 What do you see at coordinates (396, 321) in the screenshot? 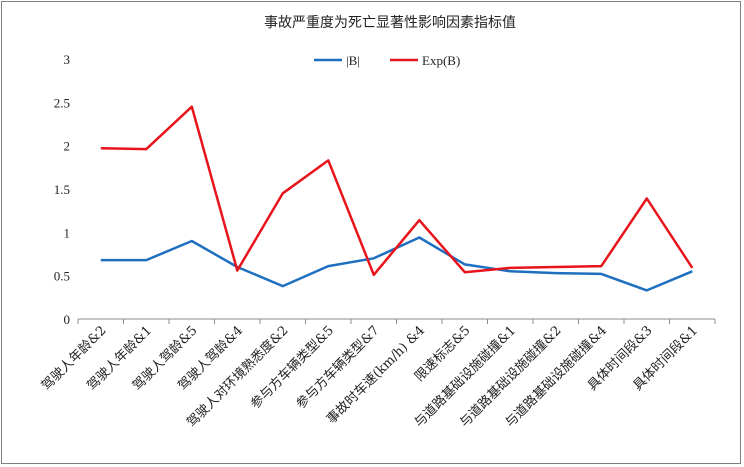
I see `axes` at bounding box center [396, 321].